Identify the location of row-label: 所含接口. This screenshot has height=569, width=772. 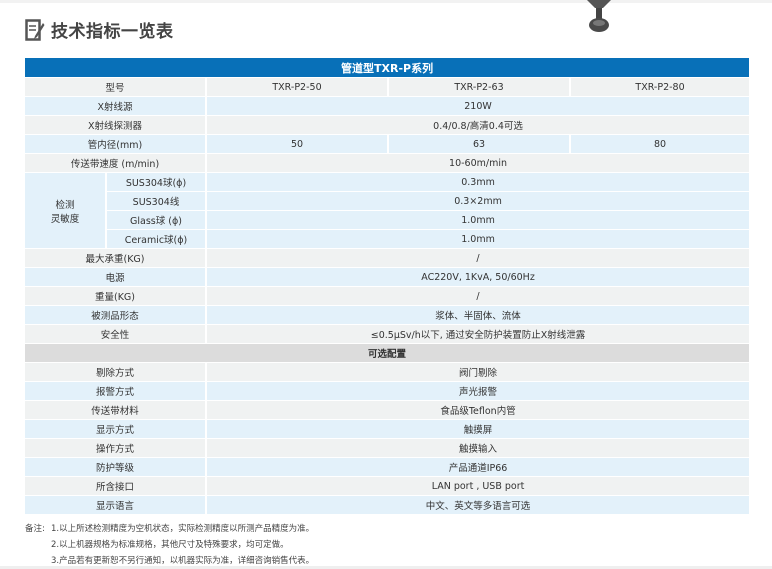
(116, 486).